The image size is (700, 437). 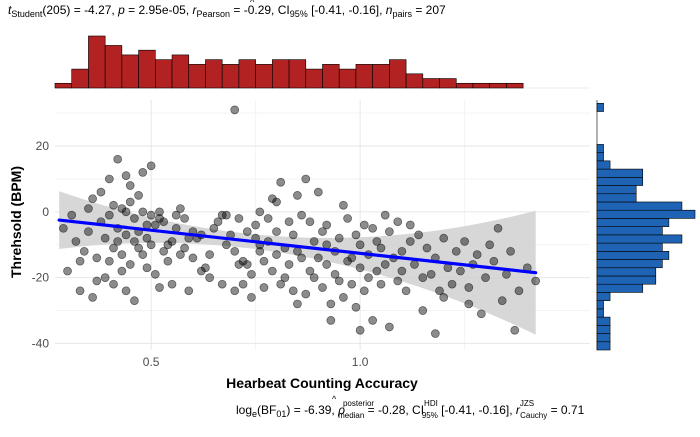 What do you see at coordinates (360, 362) in the screenshot?
I see `x-tick-label: 1.0` at bounding box center [360, 362].